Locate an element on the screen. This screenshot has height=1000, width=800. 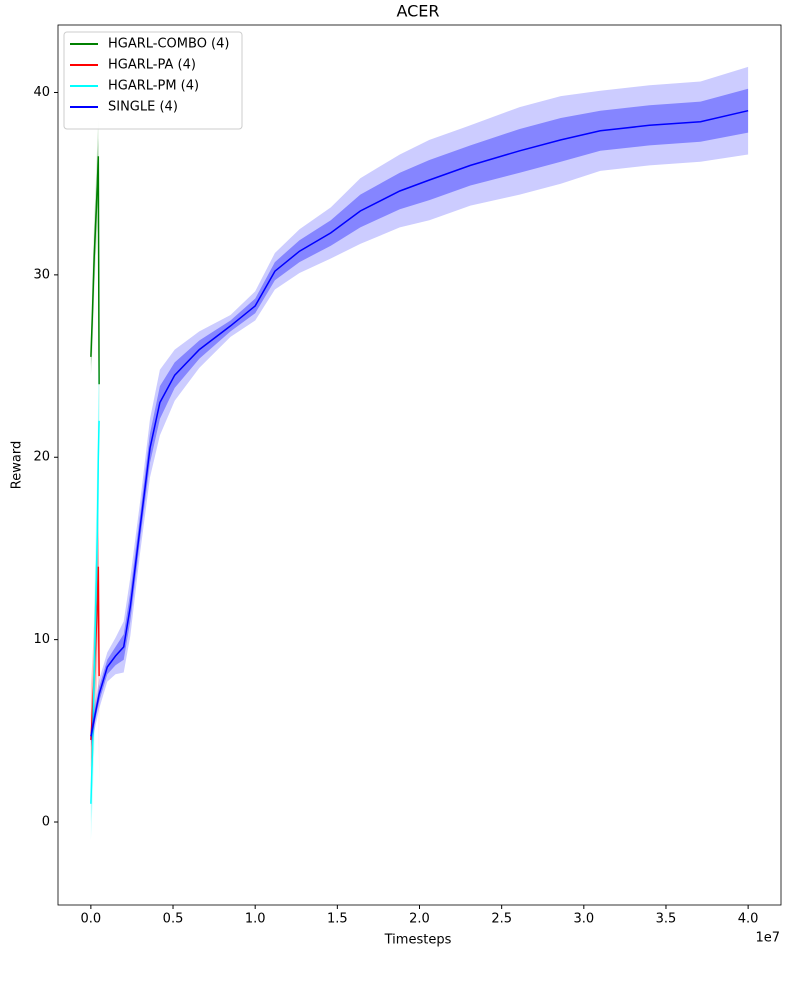
x-tick-label: 1.5 is located at coordinates (337, 919).